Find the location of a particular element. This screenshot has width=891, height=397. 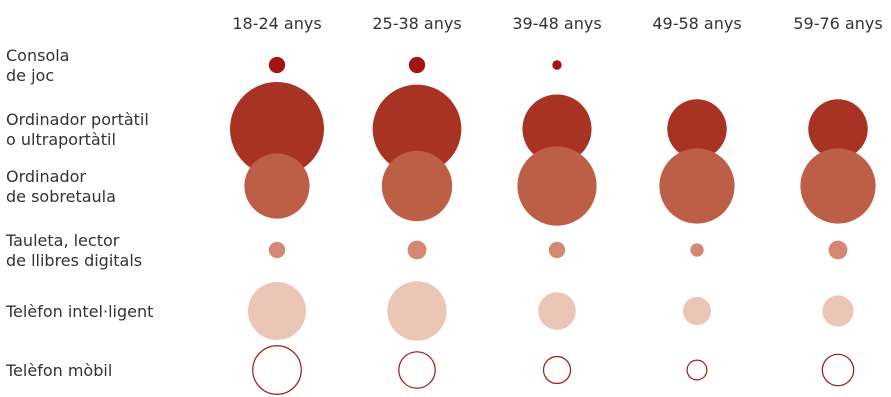

row-label-ordinador-de-sobretaula: Ordinador de sobretaula is located at coordinates (61, 186).